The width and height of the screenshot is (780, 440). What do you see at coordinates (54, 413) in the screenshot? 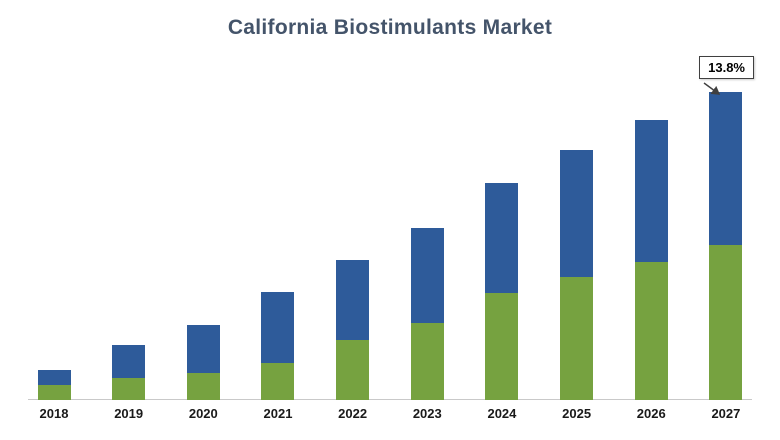
I see `x-axis-label-2018: 2018` at bounding box center [54, 413].